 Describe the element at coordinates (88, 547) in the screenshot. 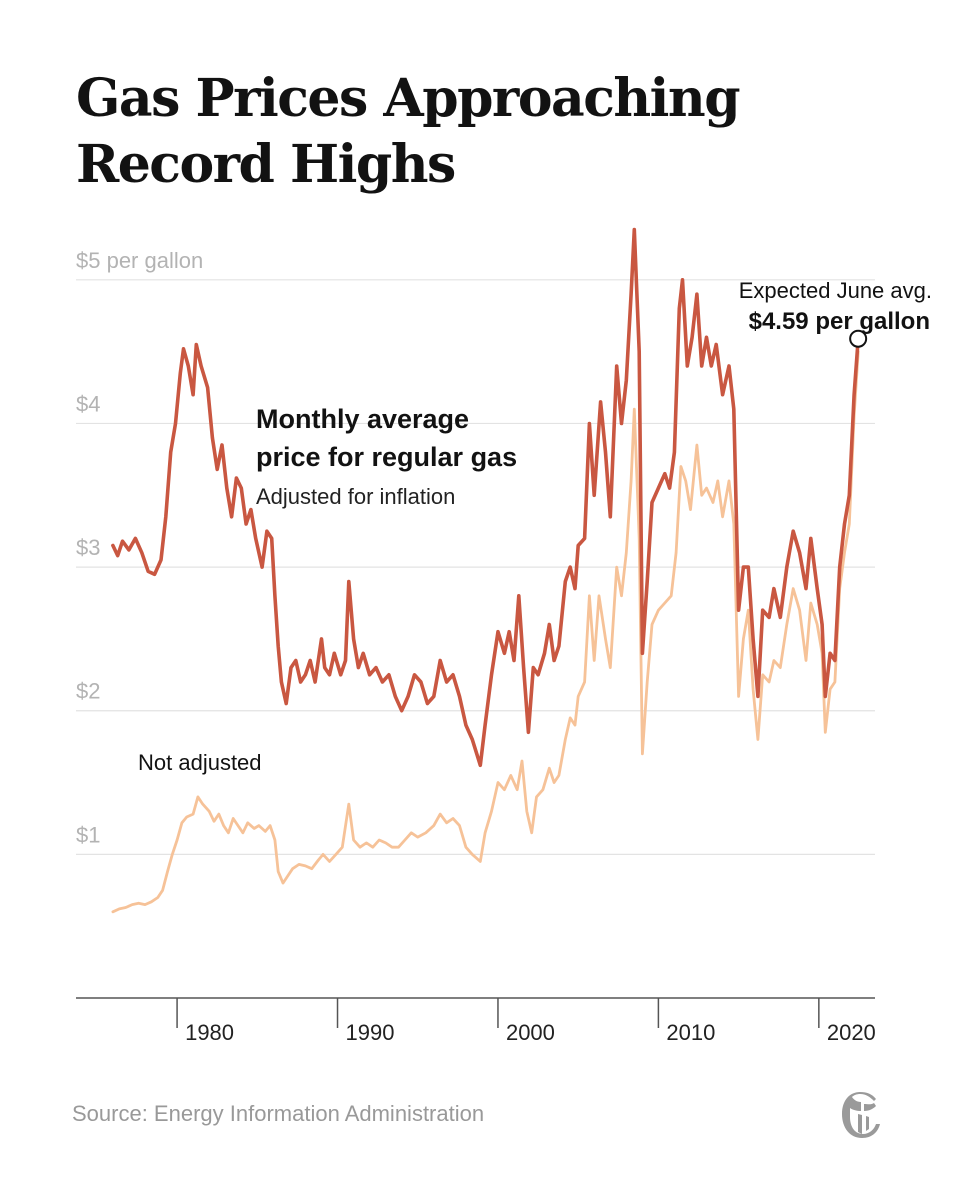

I see `y-tick-label-2: $3` at that location.